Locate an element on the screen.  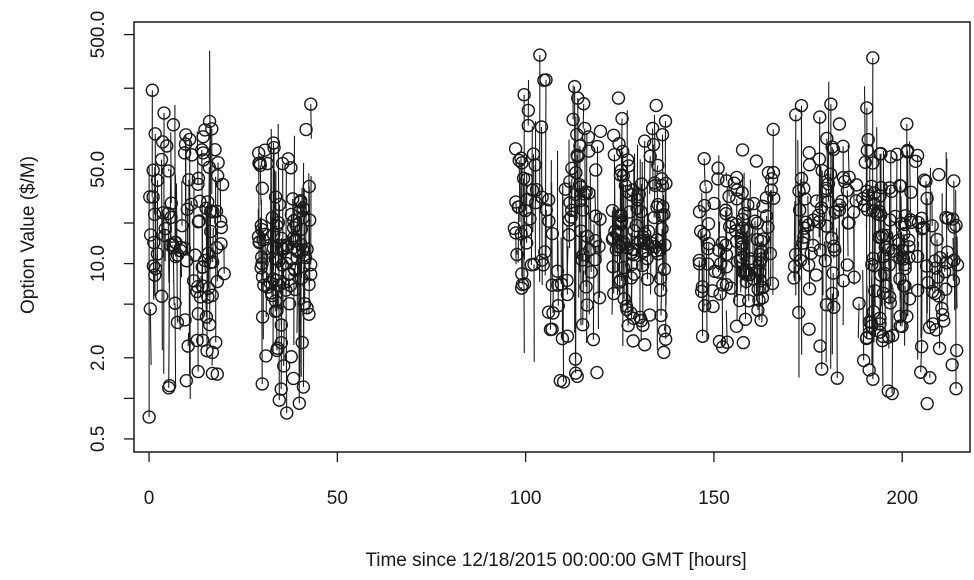
x-tick-label: 150 is located at coordinates (714, 498).